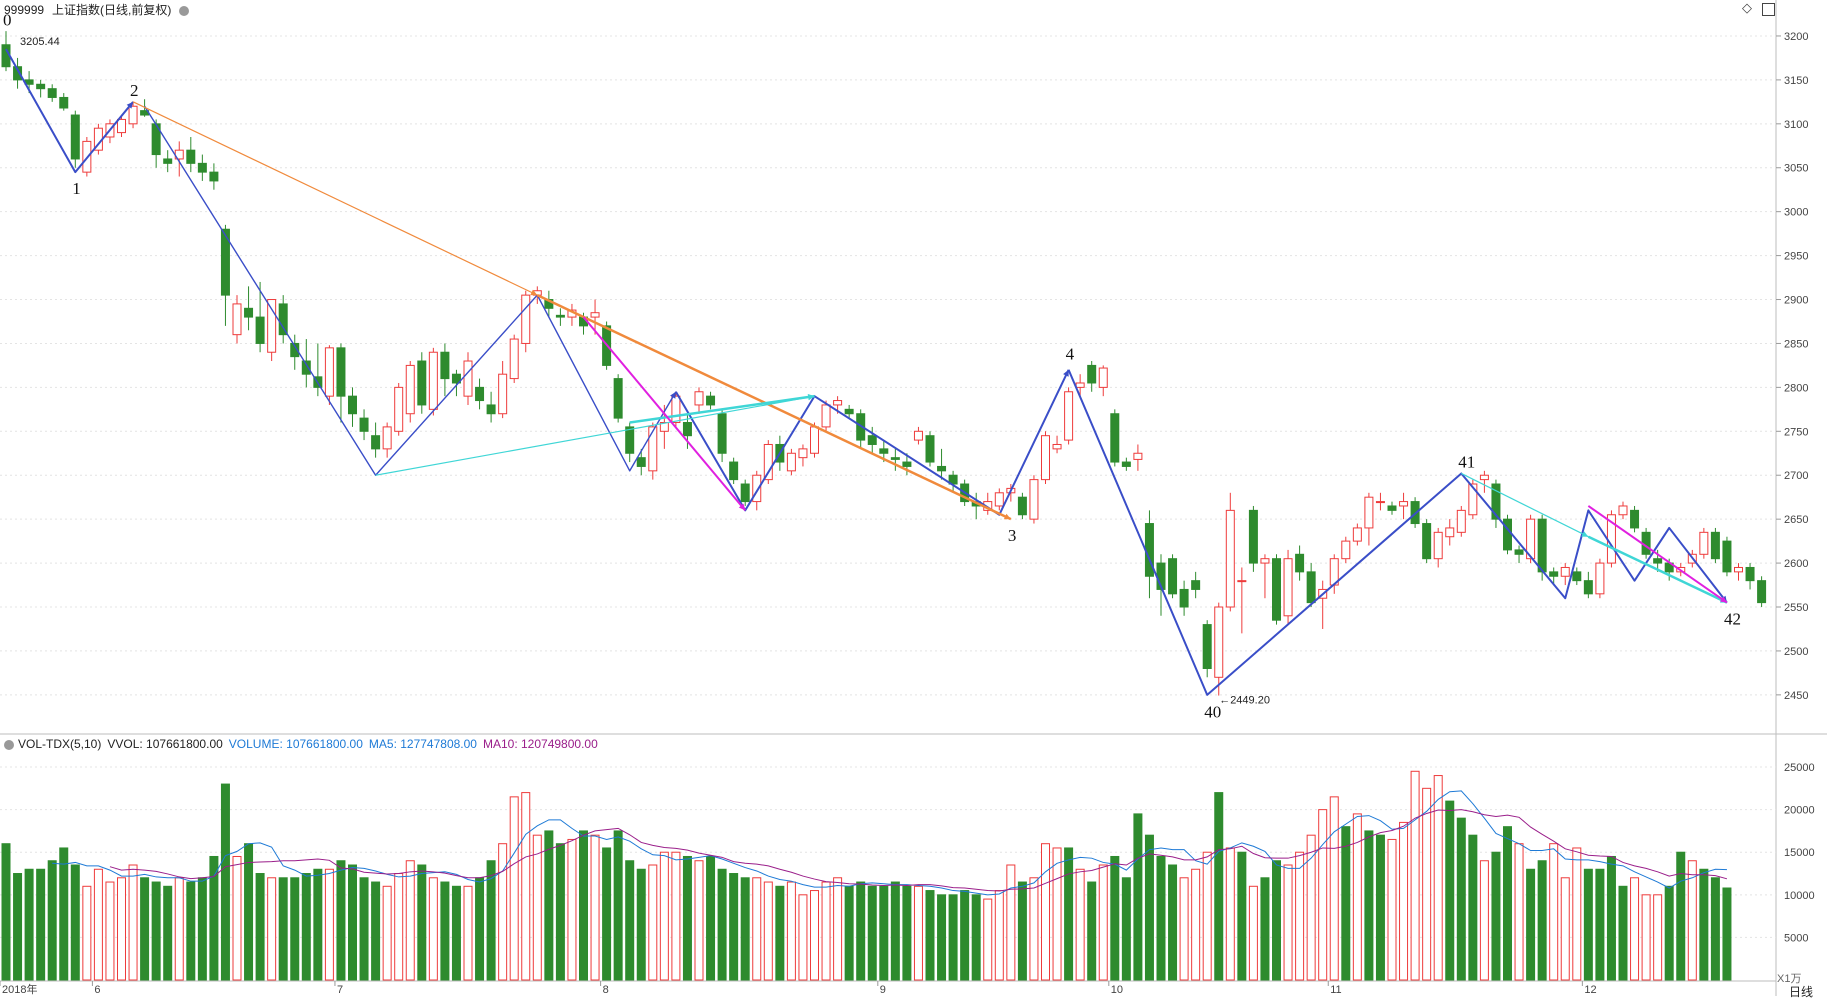 This screenshot has height=1001, width=1827. I want to click on price-tick-label: 2950, so click(1796, 257).